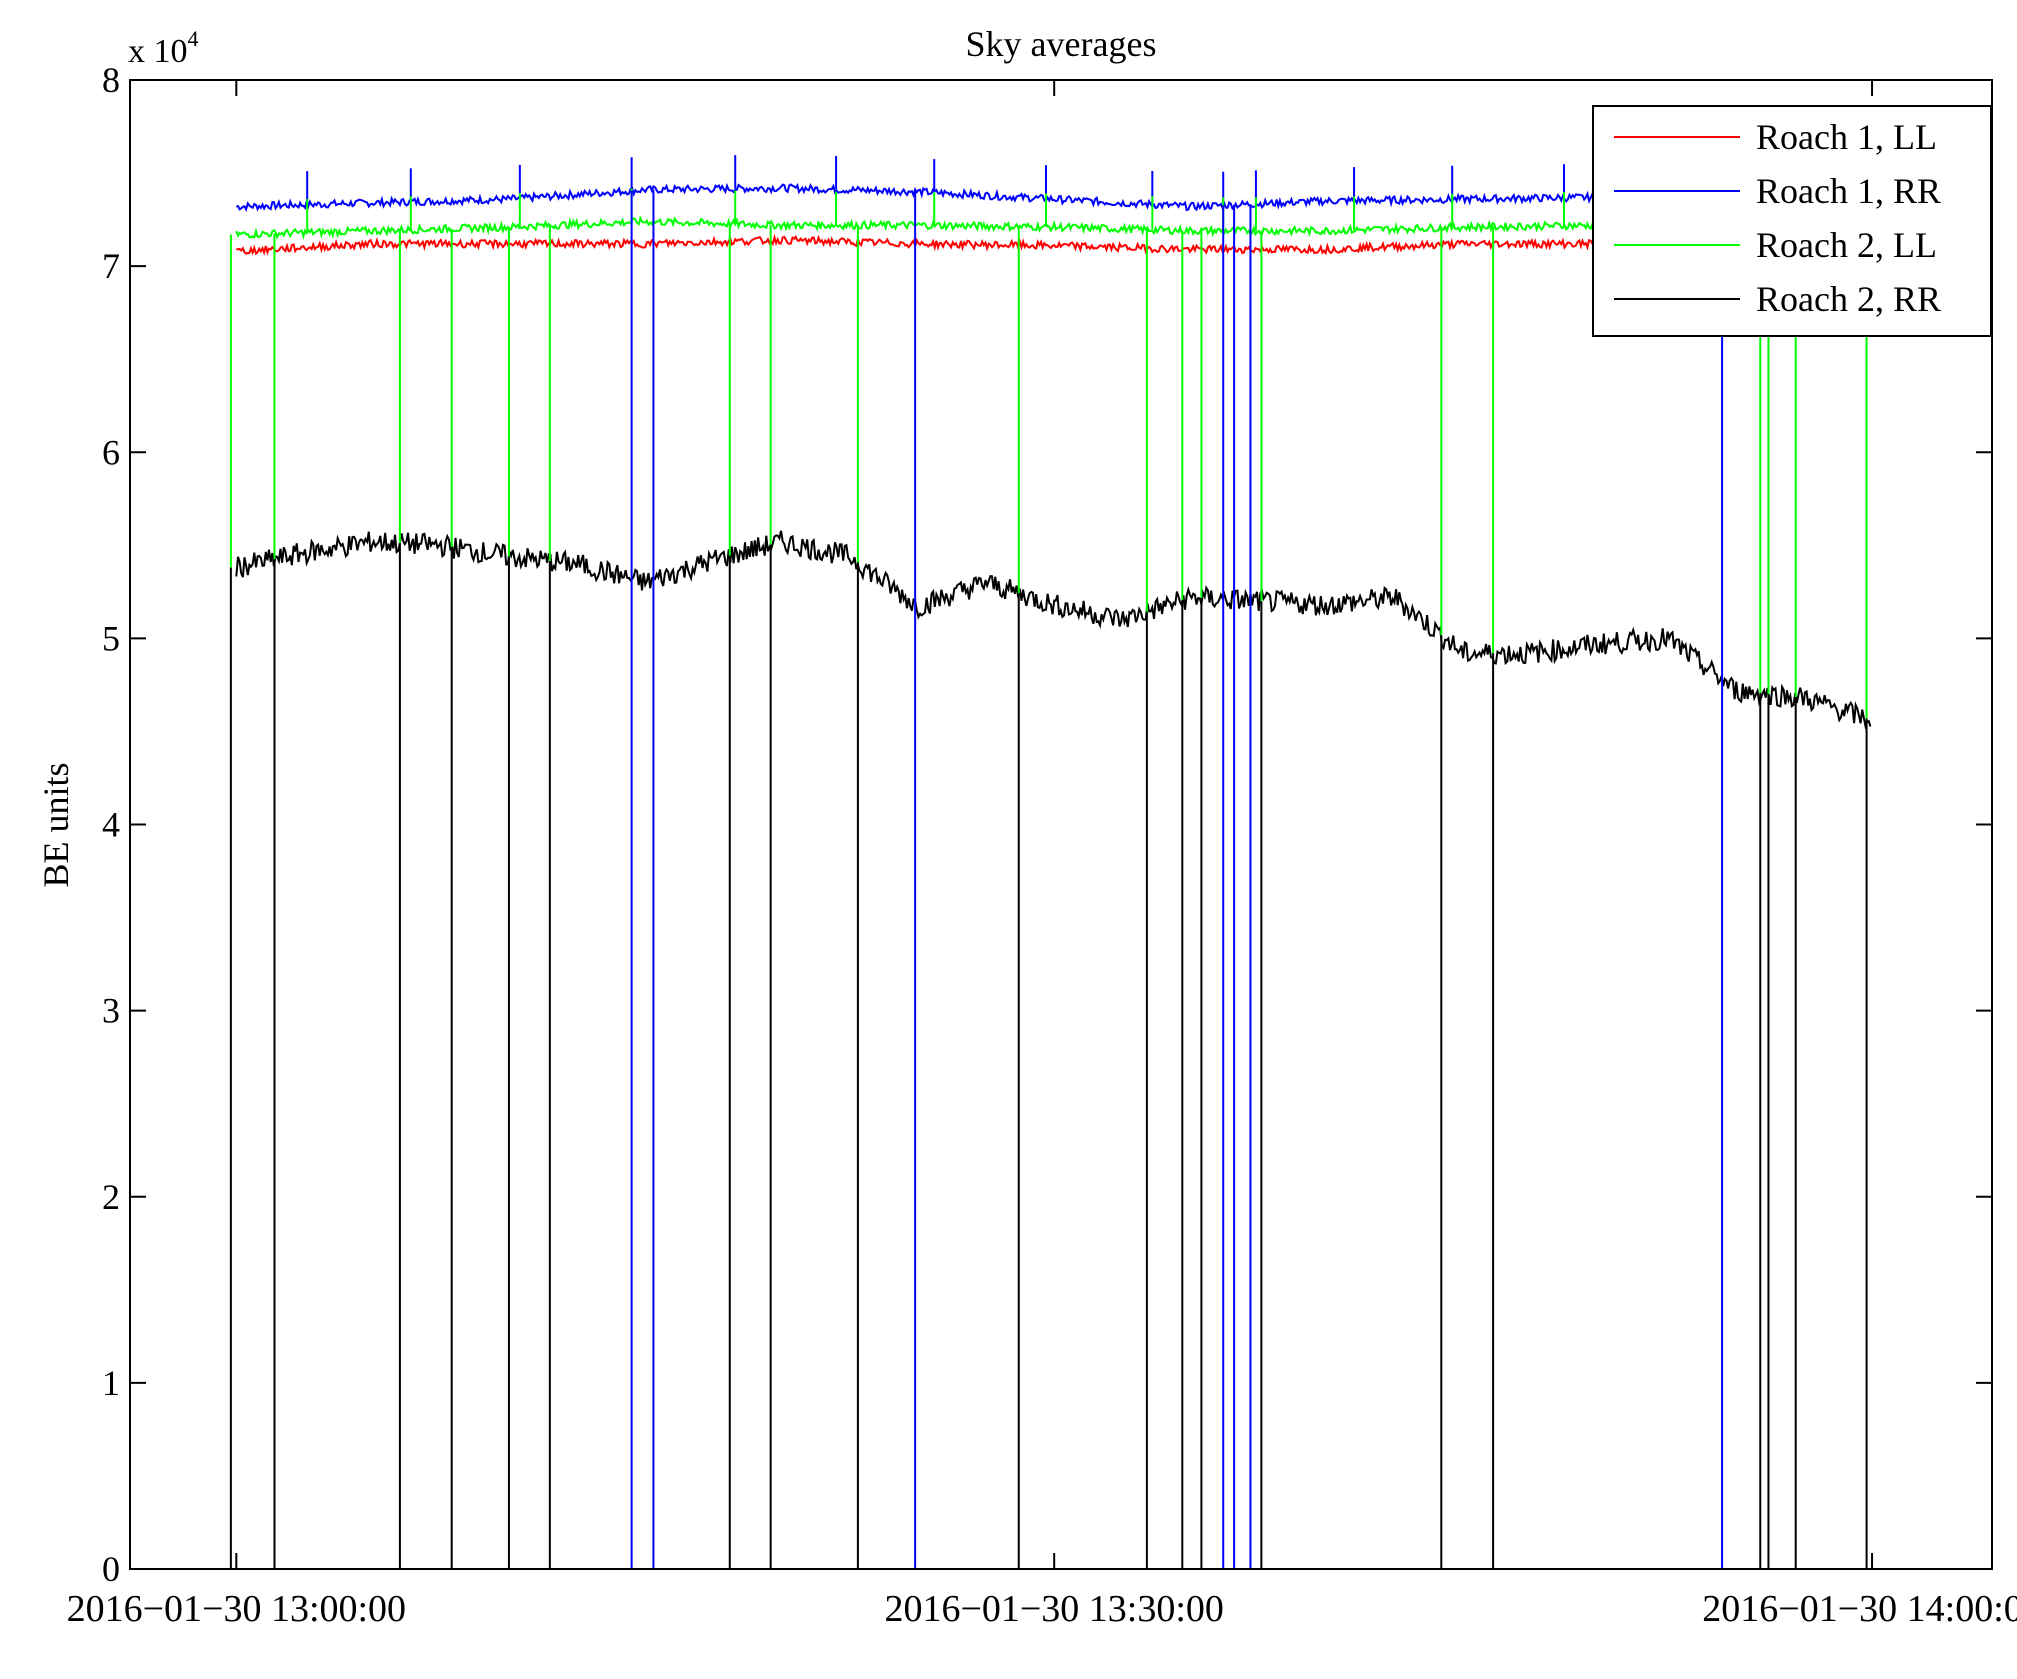 The height and width of the screenshot is (1679, 2017). What do you see at coordinates (111, 266) in the screenshot?
I see `y-tick-label-7: 7` at bounding box center [111, 266].